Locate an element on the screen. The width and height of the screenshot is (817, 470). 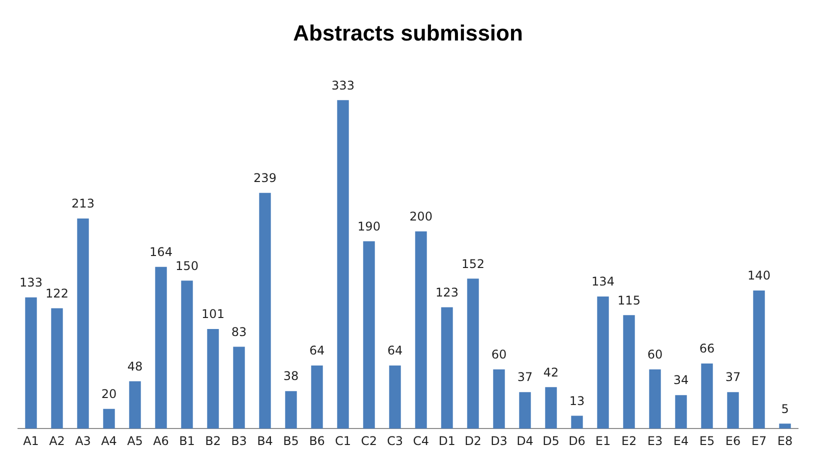
data-label: 13 is located at coordinates (577, 401).